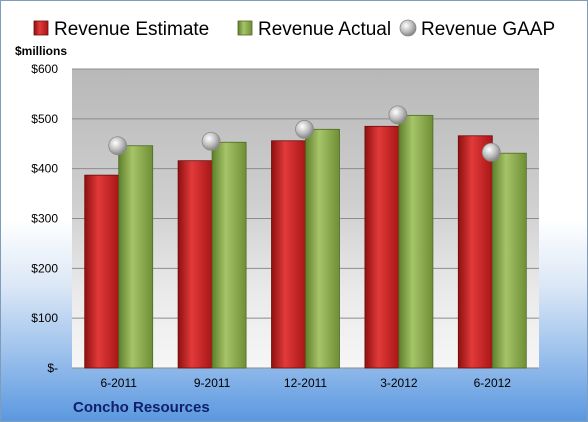 Image resolution: width=588 pixels, height=422 pixels. I want to click on estimate-bar-12-2011, so click(288, 254).